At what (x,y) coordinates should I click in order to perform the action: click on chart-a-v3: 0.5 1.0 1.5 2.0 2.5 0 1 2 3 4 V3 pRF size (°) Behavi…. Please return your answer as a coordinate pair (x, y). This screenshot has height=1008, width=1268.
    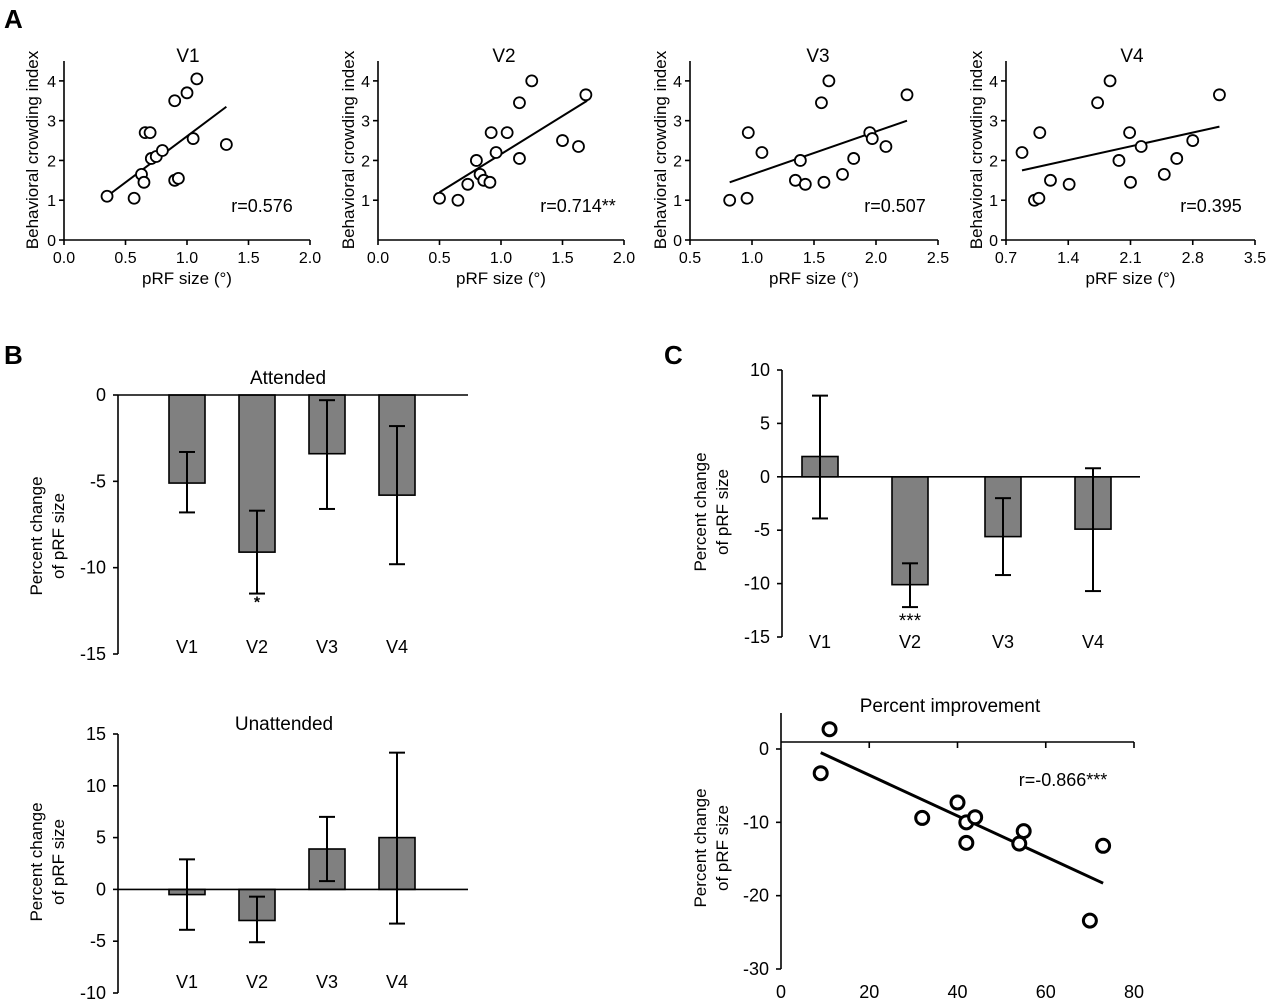
    Looking at the image, I should click on (800, 167).